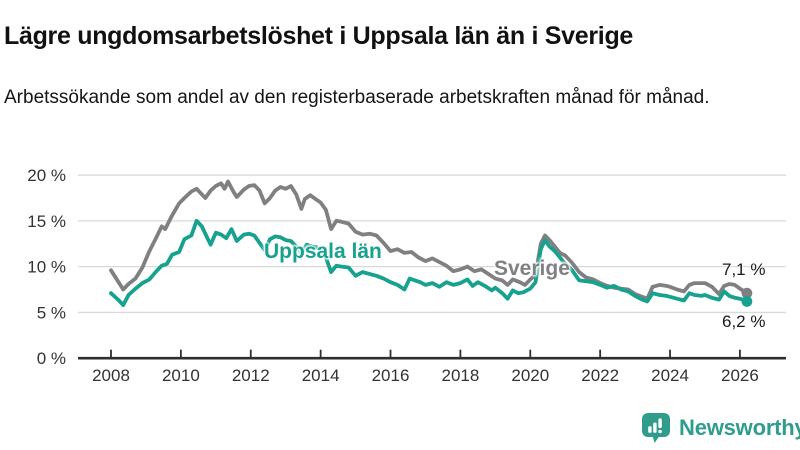  Describe the element at coordinates (46, 267) in the screenshot. I see `y-tick-label-10: 10 %` at that location.